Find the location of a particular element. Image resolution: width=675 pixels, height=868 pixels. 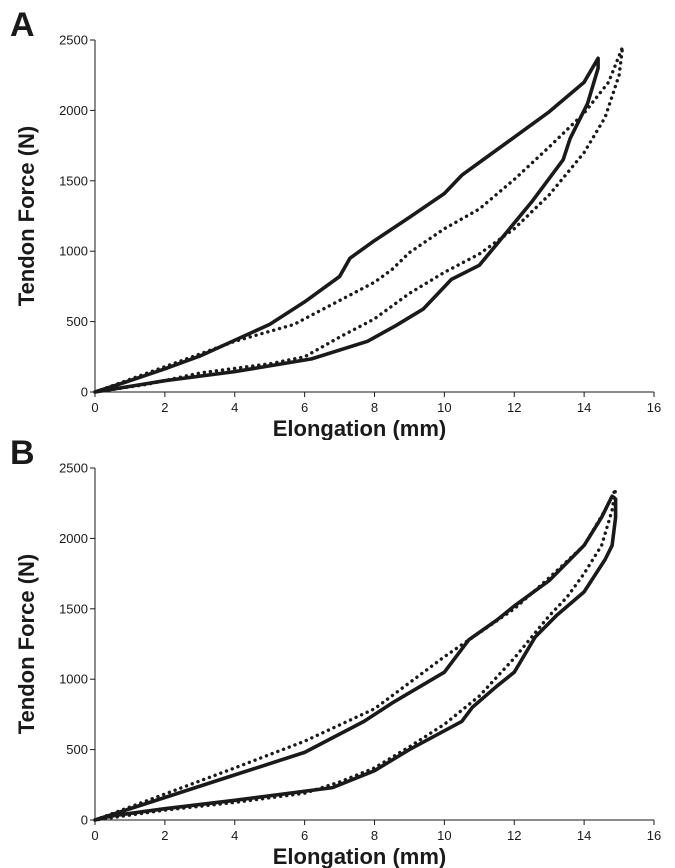

panel-letter: A is located at coordinates (22, 25).